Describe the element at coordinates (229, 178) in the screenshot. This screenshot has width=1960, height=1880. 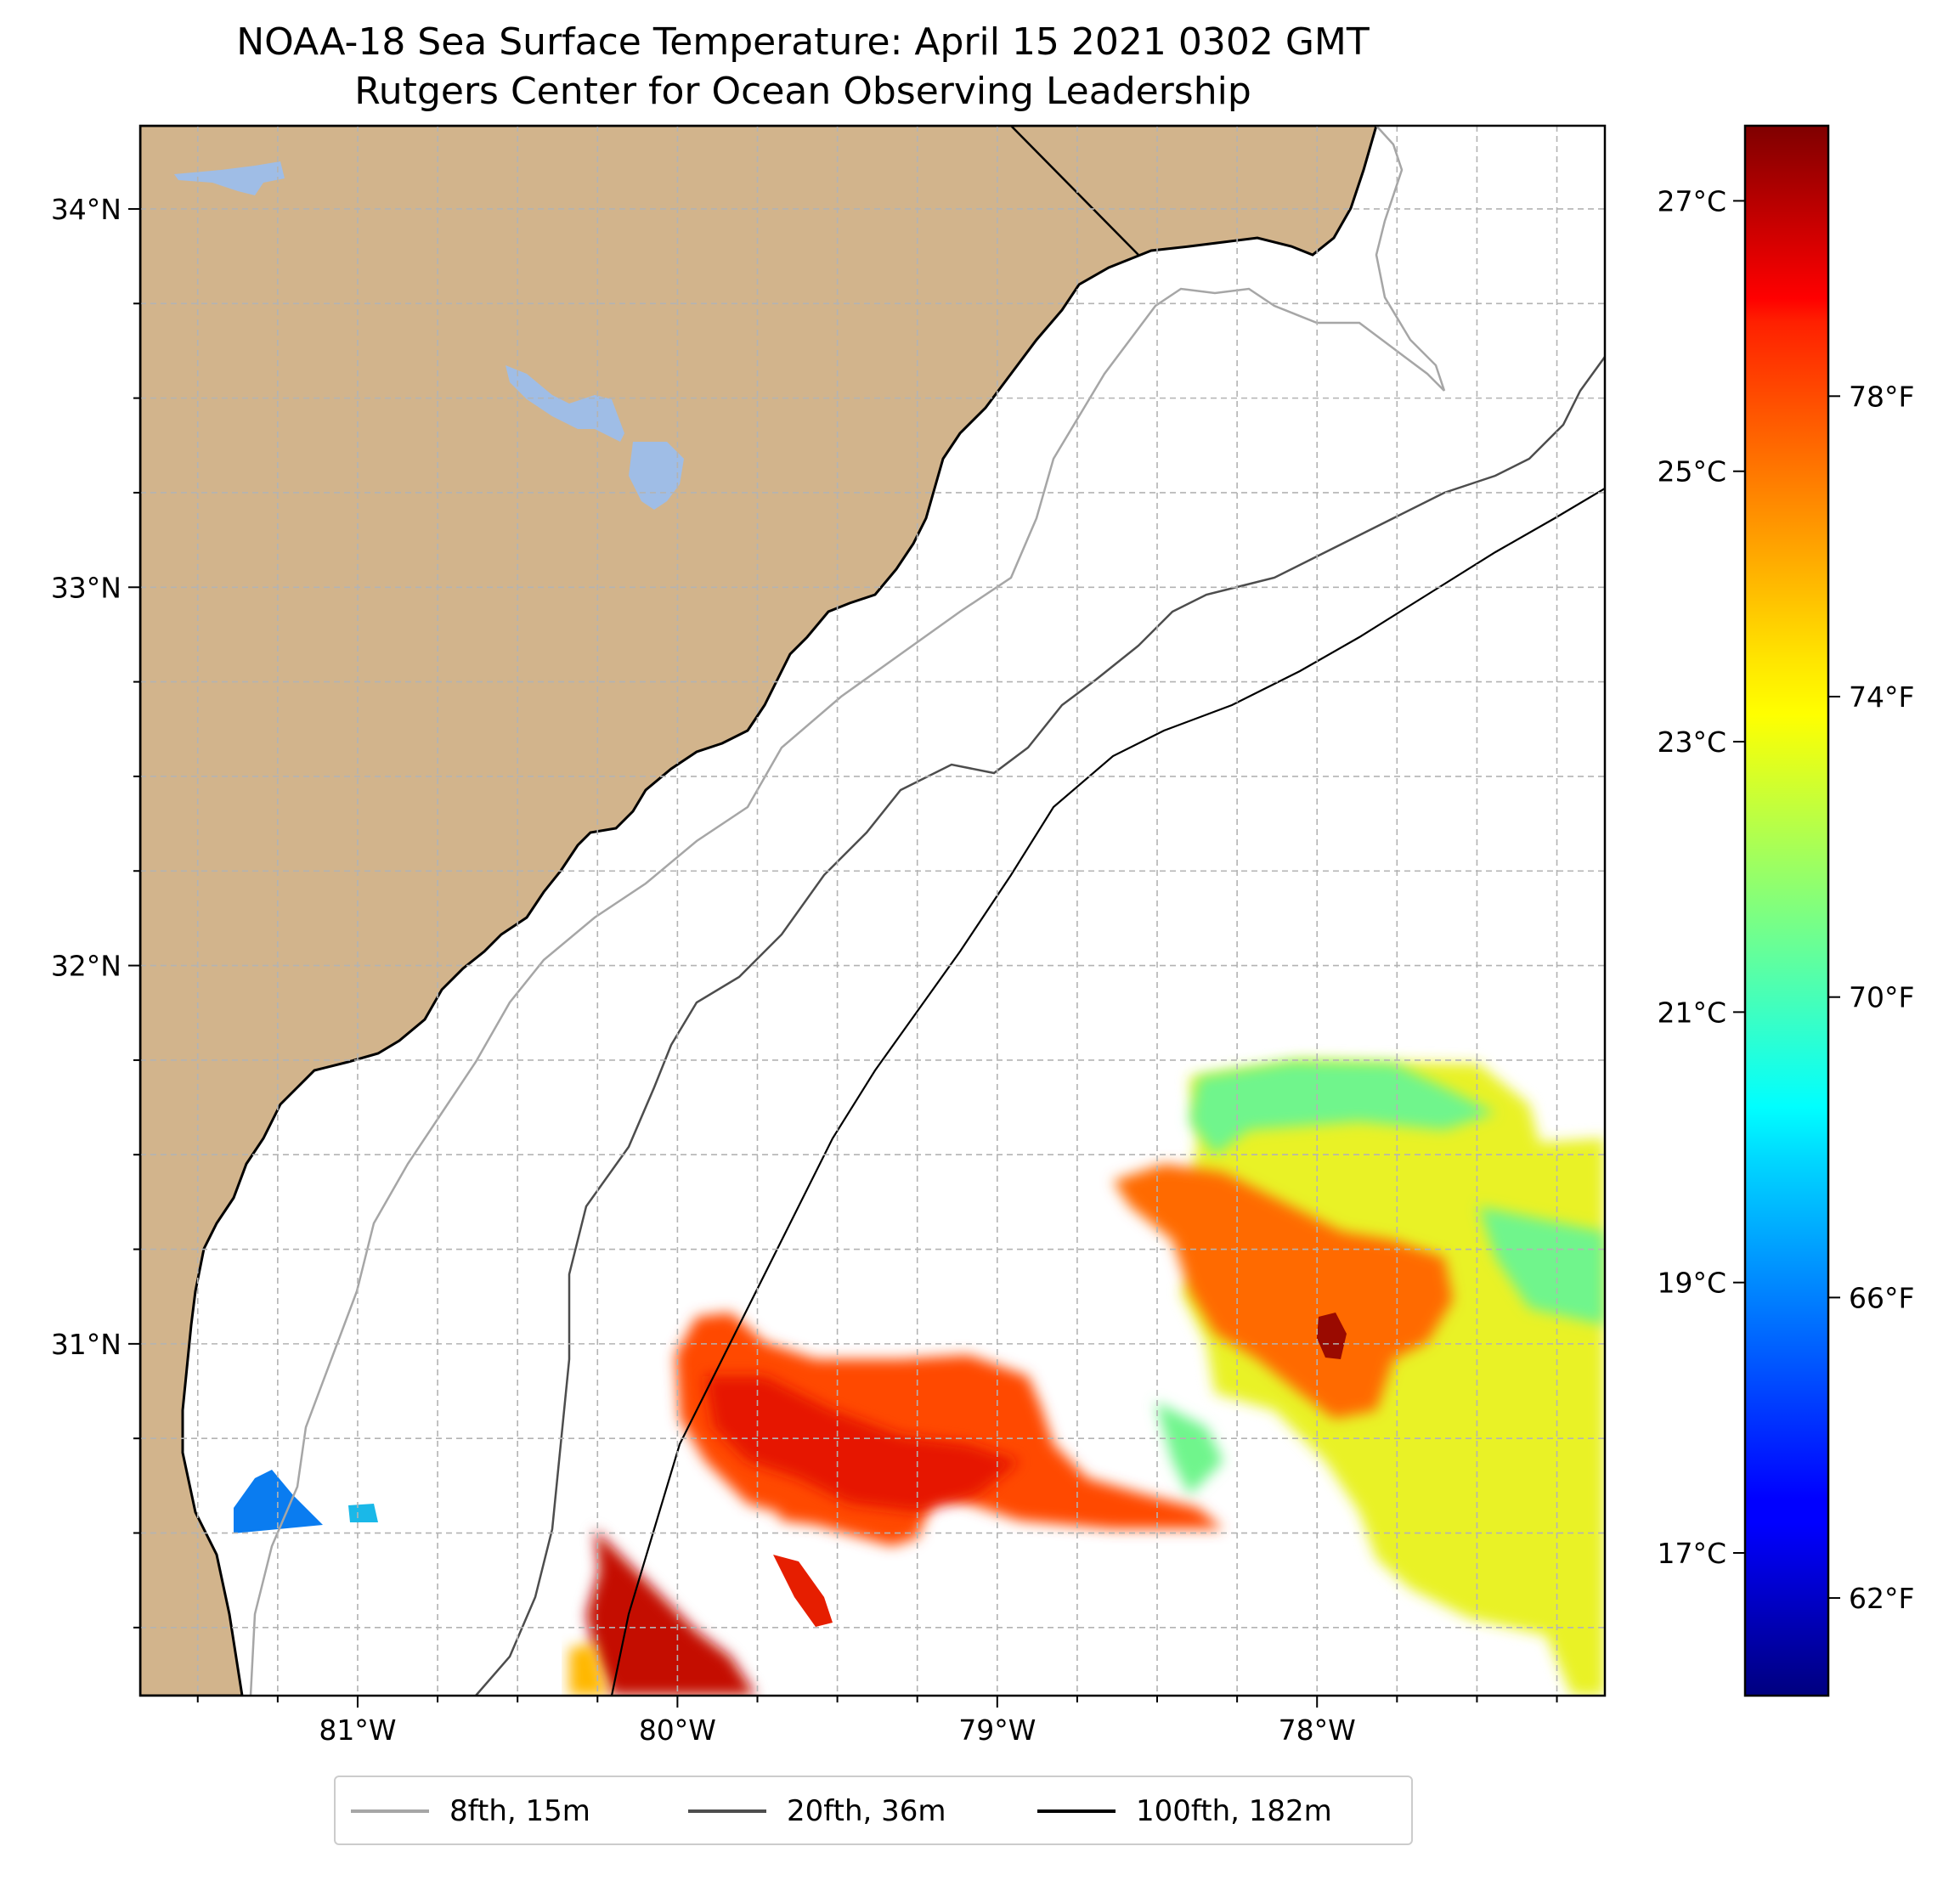
I see `lake-marion` at that location.